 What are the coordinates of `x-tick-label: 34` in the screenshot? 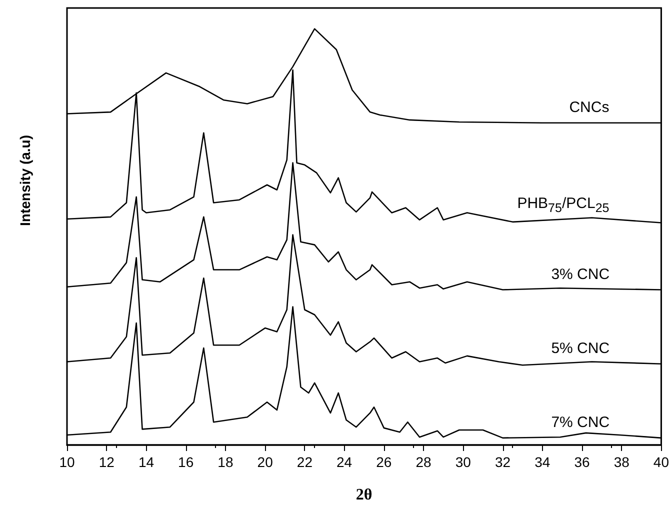 It's located at (542, 462).